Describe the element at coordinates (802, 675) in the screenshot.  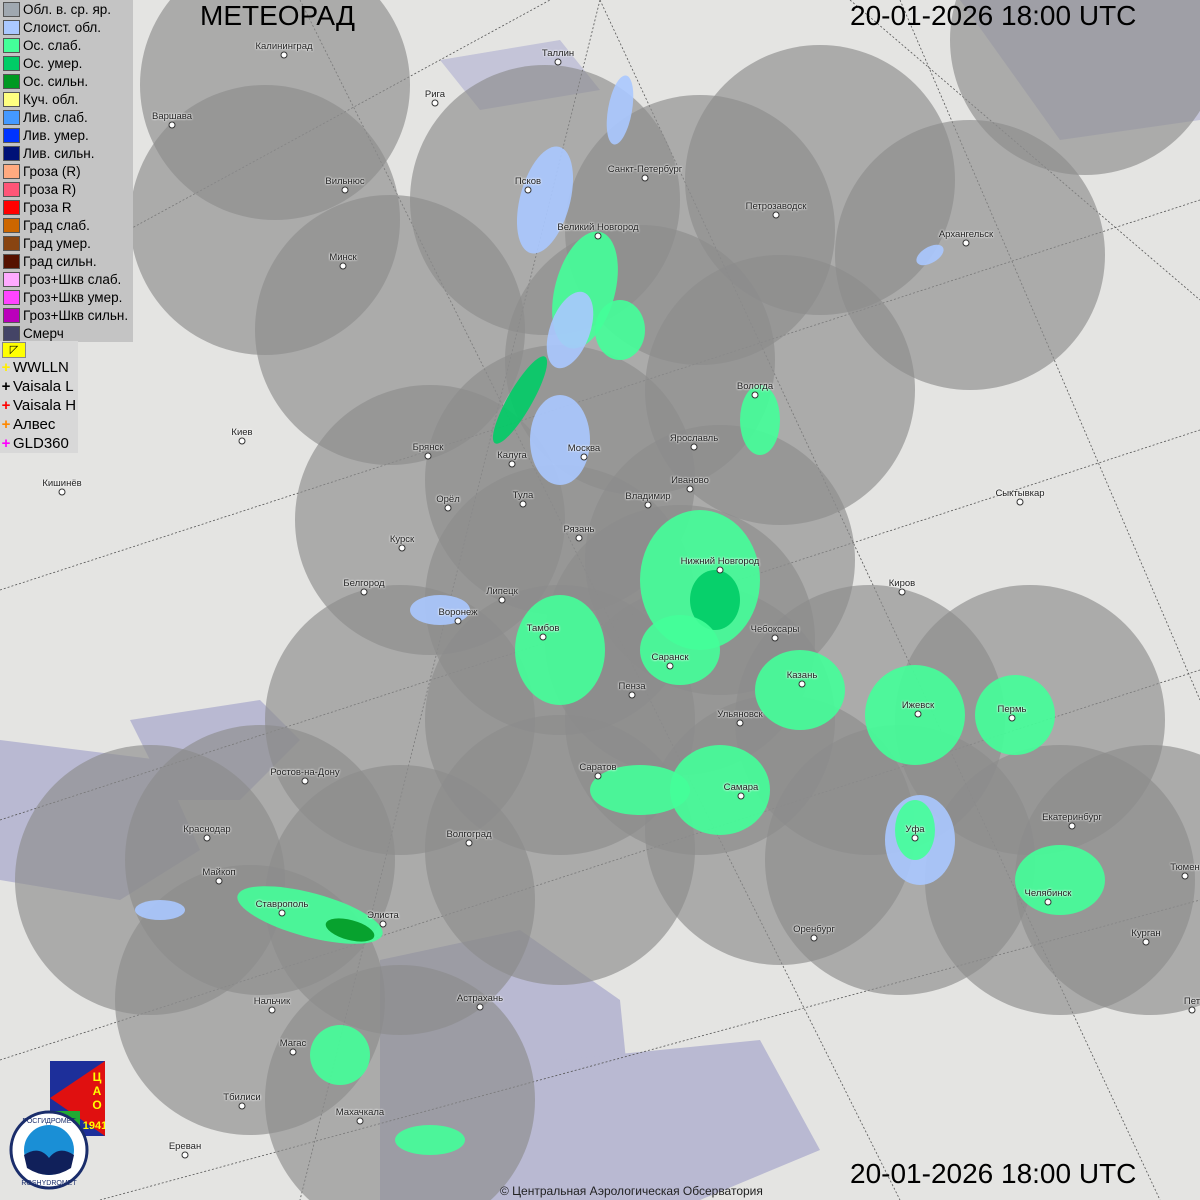
I see `city-label: Казань` at that location.